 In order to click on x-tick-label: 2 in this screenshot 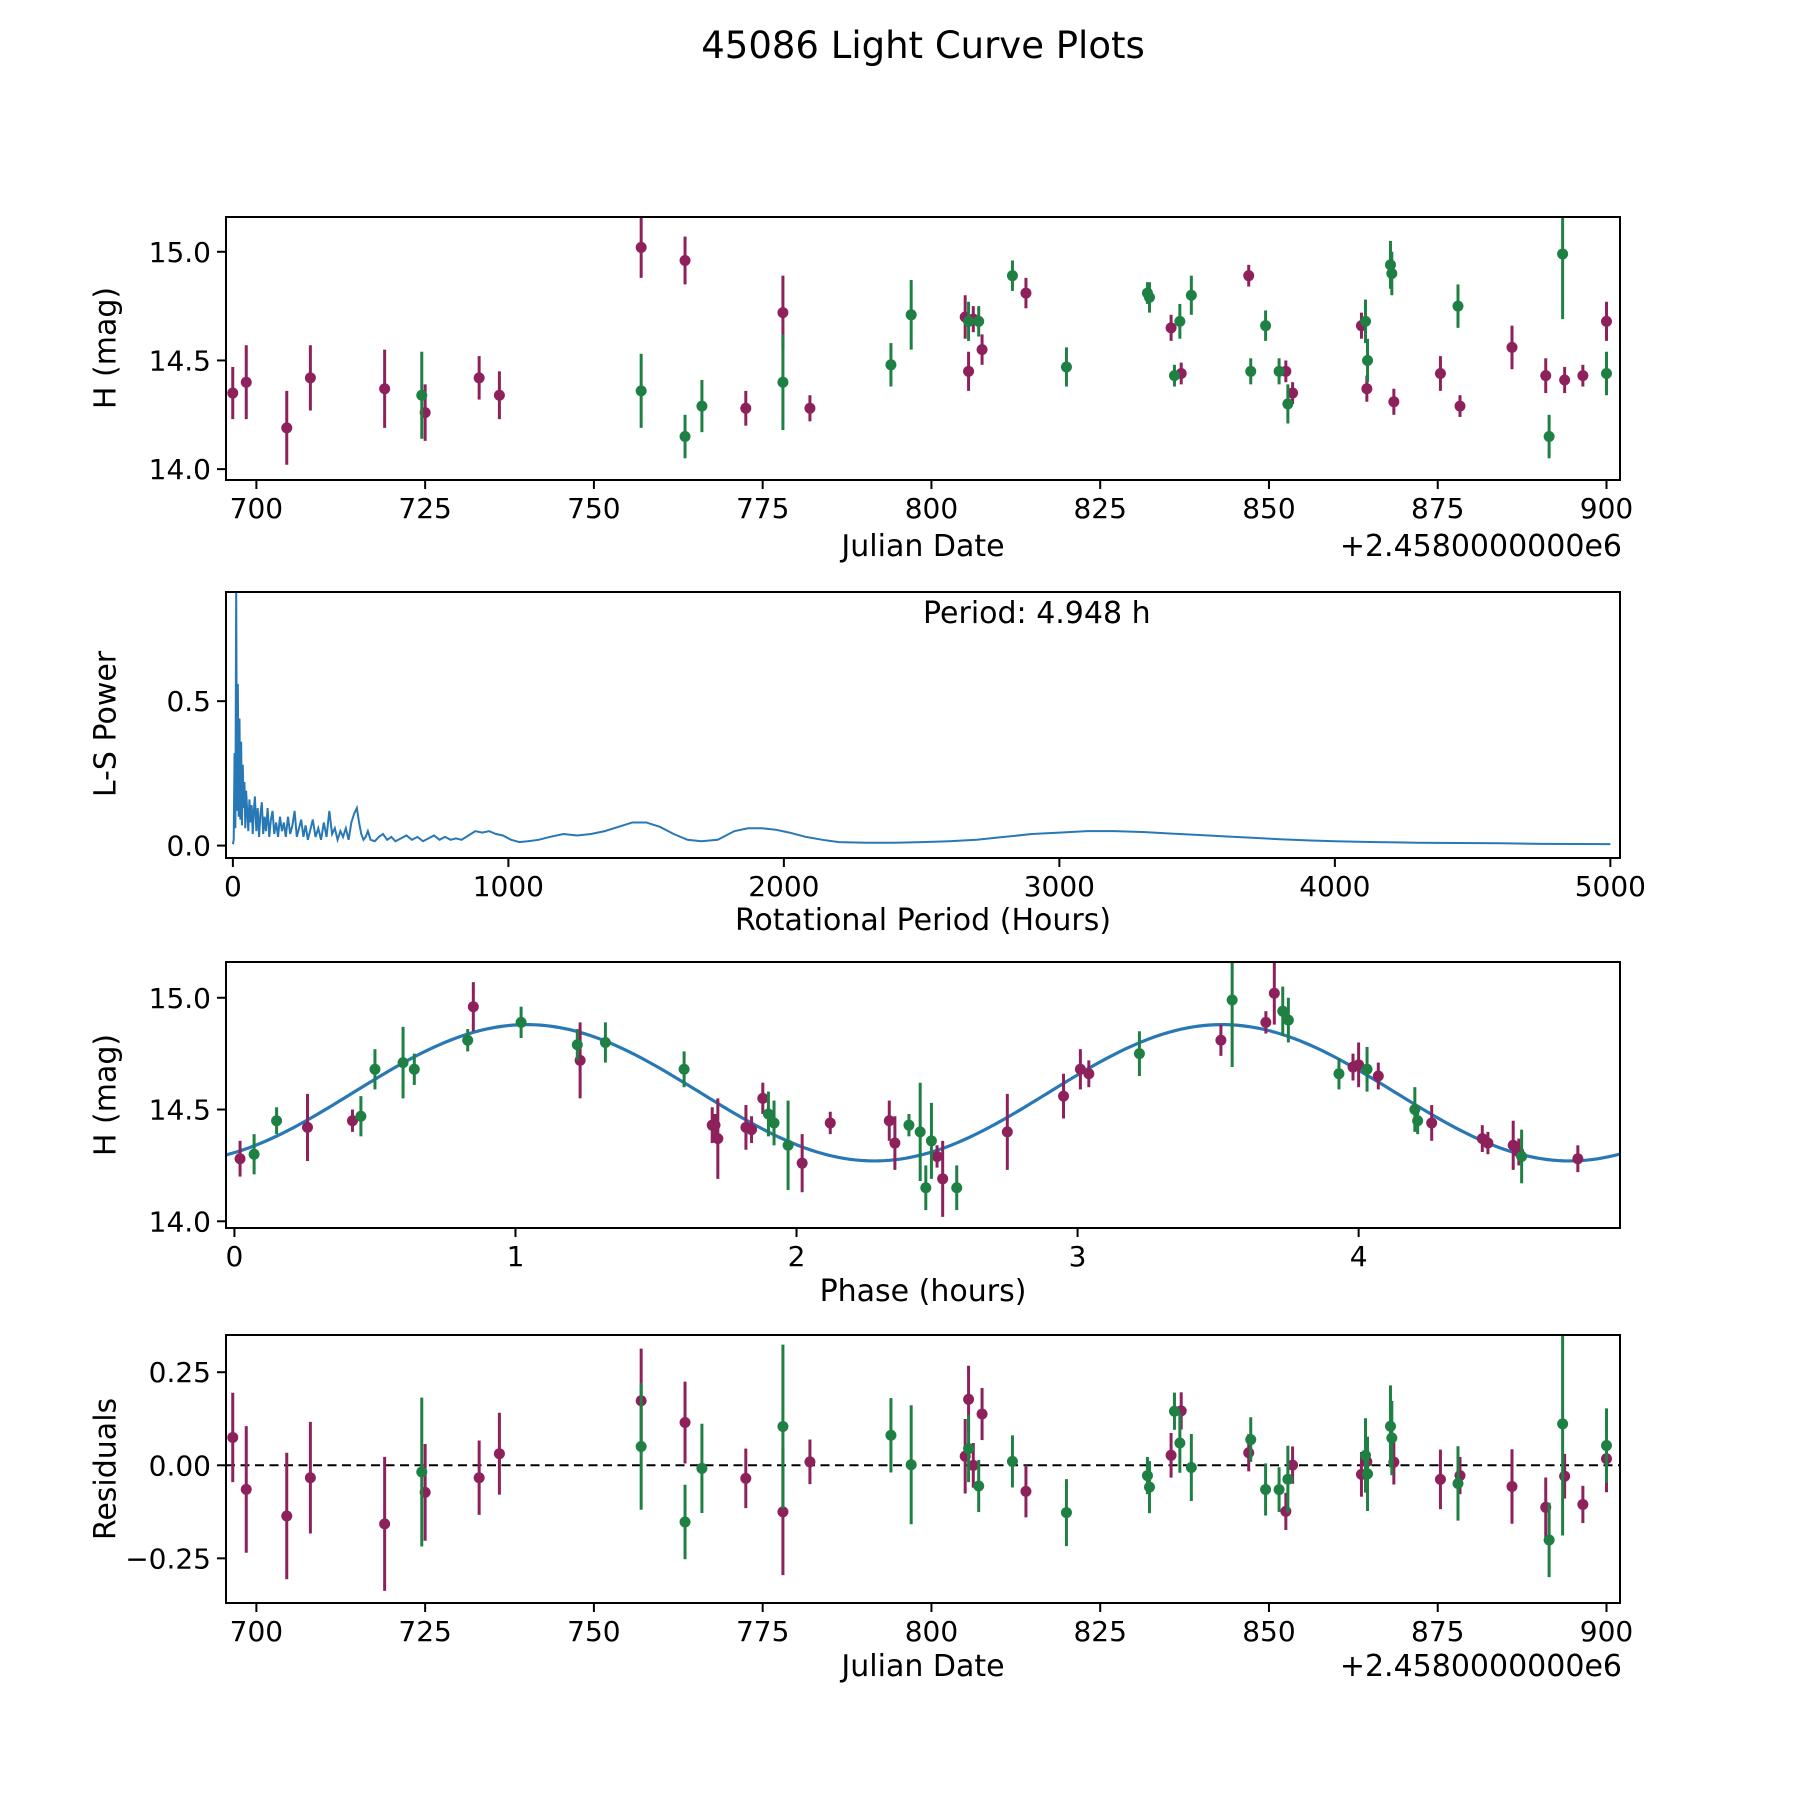, I will do `click(797, 1256)`.